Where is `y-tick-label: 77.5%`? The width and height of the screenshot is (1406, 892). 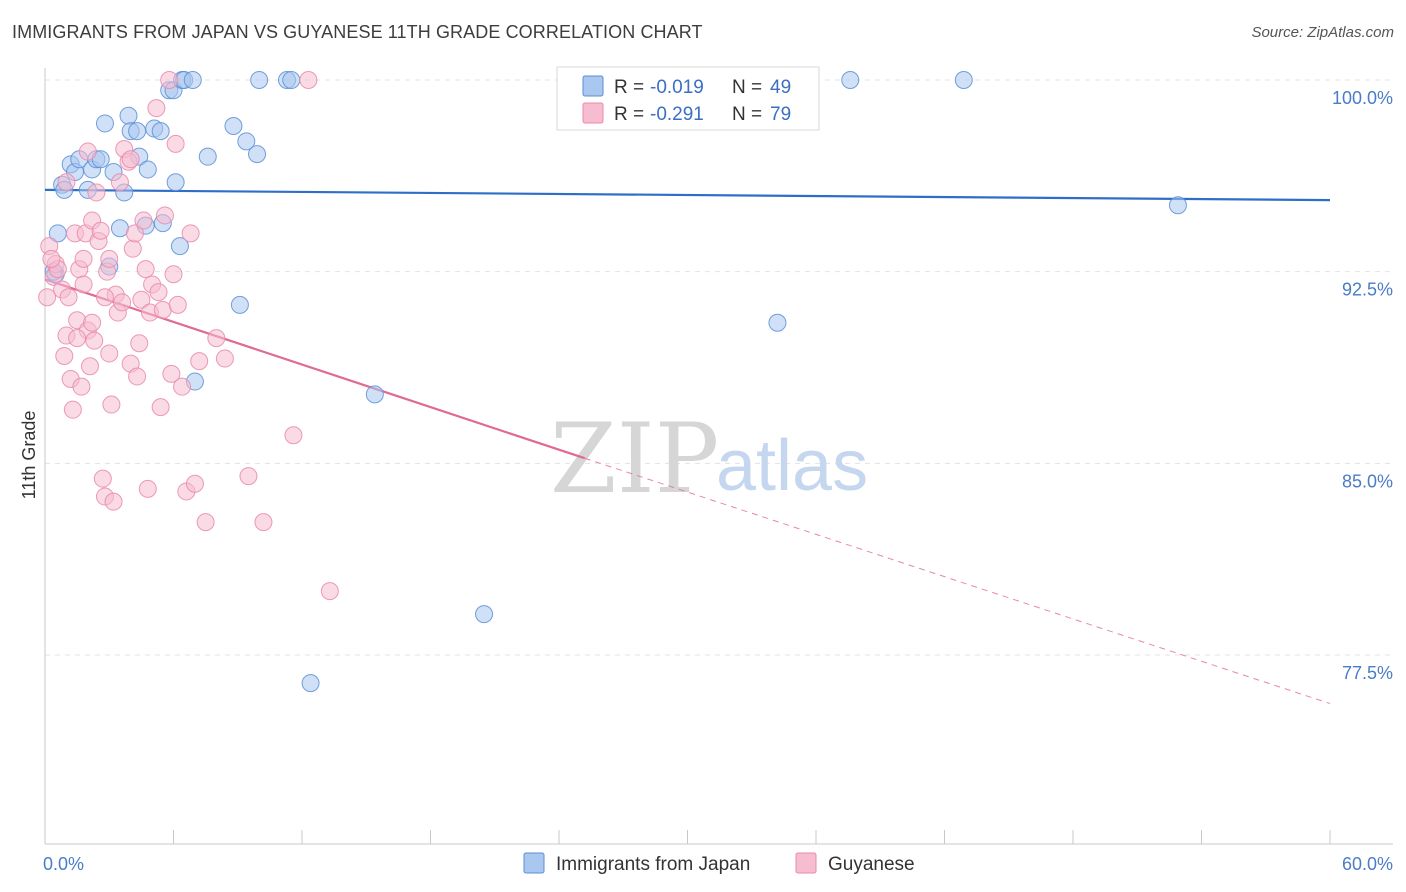
y-tick-label: 77.5% is located at coordinates (1367, 673).